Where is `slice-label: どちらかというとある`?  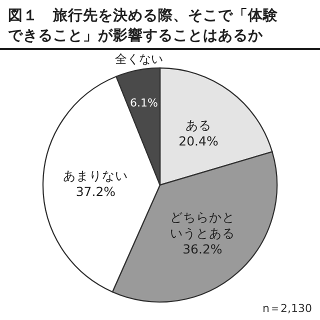 slice-label: どちらかというとある is located at coordinates (202, 224).